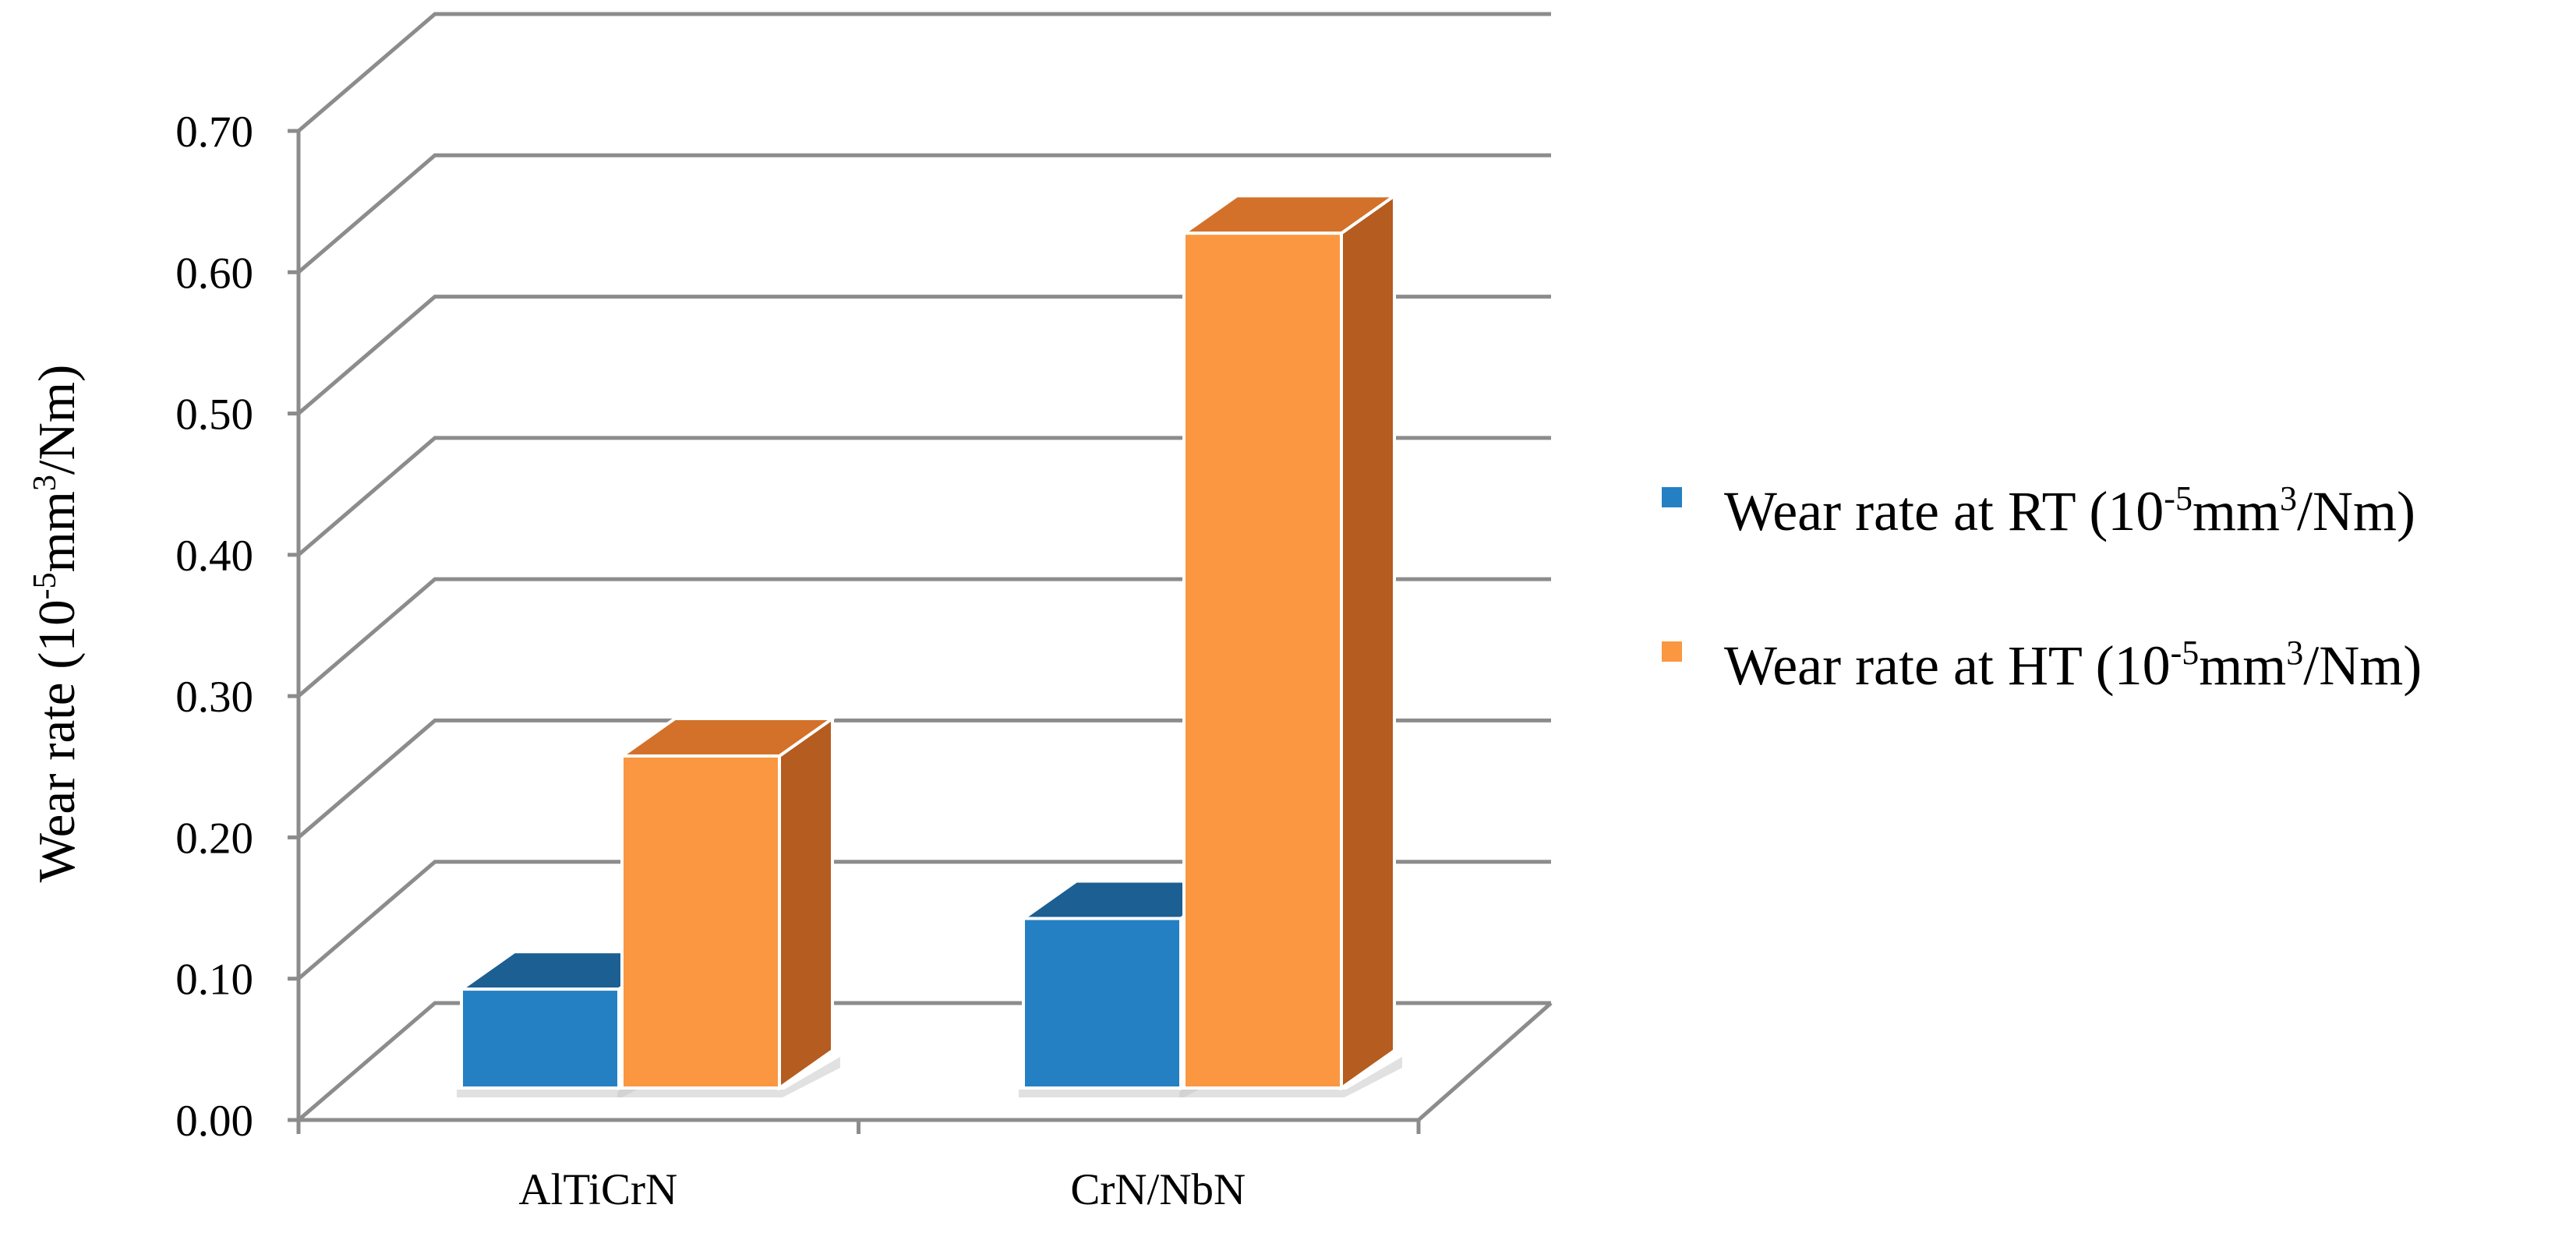 The width and height of the screenshot is (2576, 1240). I want to click on y-tick-label: 0.10, so click(214, 980).